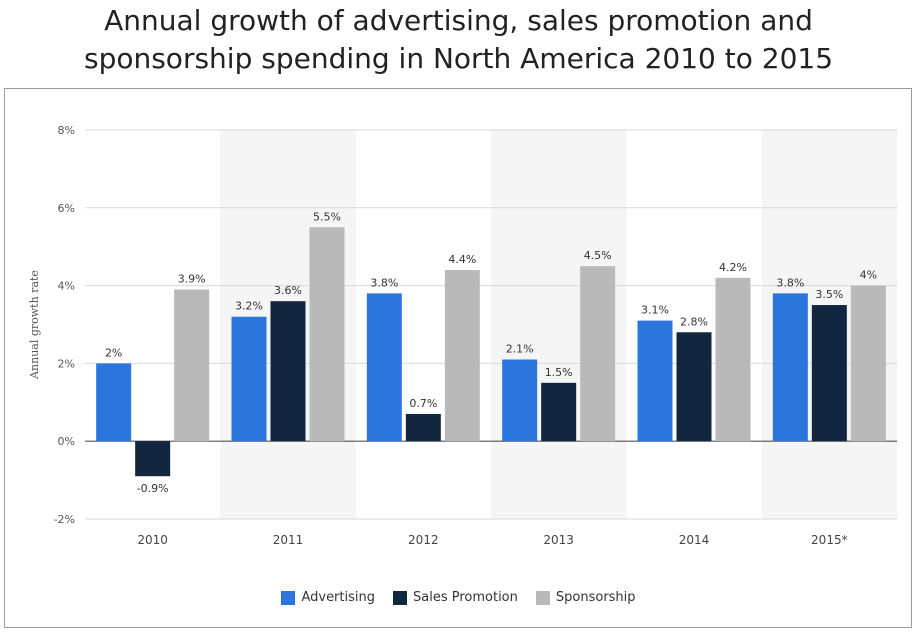 The width and height of the screenshot is (917, 633). Describe the element at coordinates (462, 259) in the screenshot. I see `data-label: 4.4%` at that location.